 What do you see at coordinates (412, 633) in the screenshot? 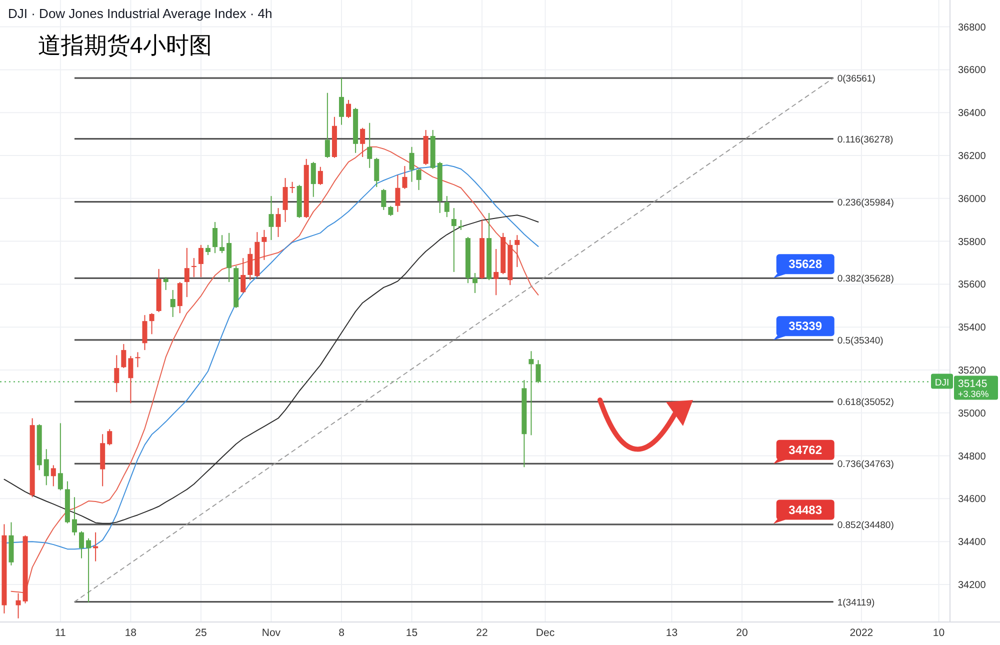
I see `x-tick-label: 15` at bounding box center [412, 633].